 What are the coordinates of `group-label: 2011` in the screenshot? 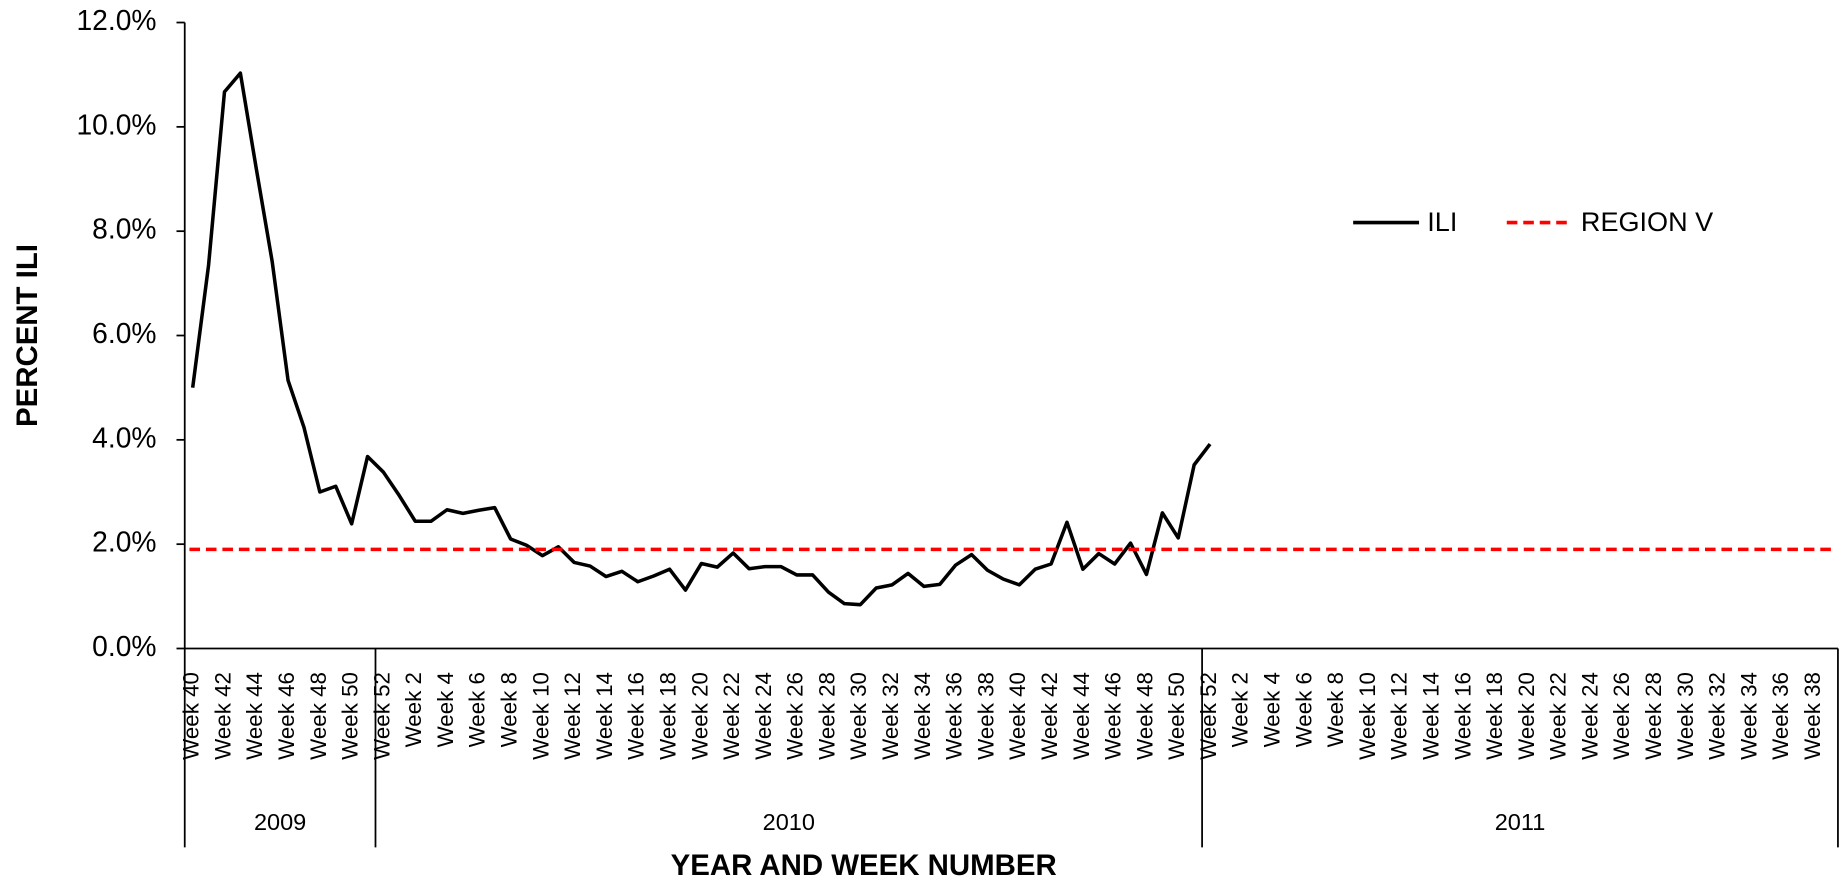 It's located at (1520, 822).